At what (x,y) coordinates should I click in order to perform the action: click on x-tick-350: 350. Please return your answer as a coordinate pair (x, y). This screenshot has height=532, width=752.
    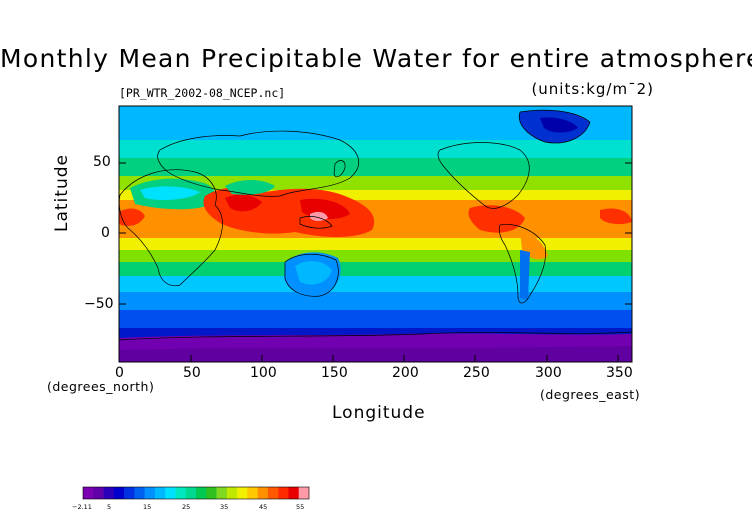
    Looking at the image, I should click on (619, 373).